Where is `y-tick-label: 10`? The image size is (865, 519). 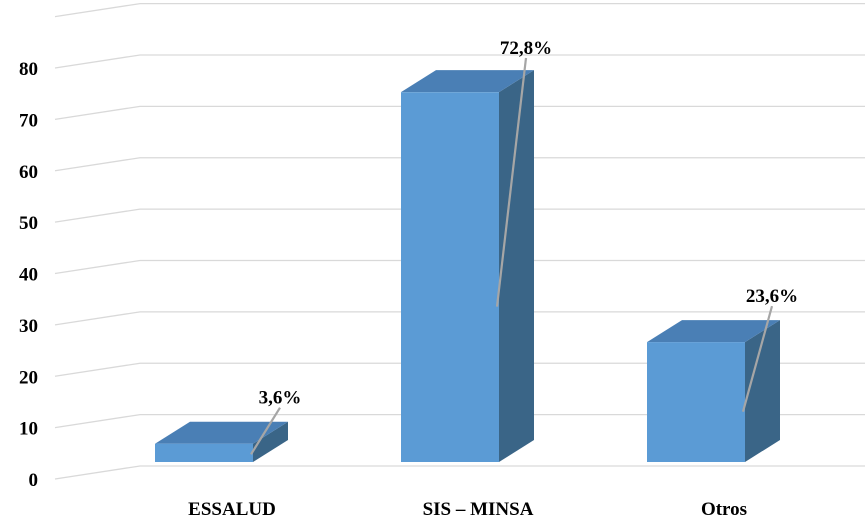
y-tick-label: 10 is located at coordinates (28, 429).